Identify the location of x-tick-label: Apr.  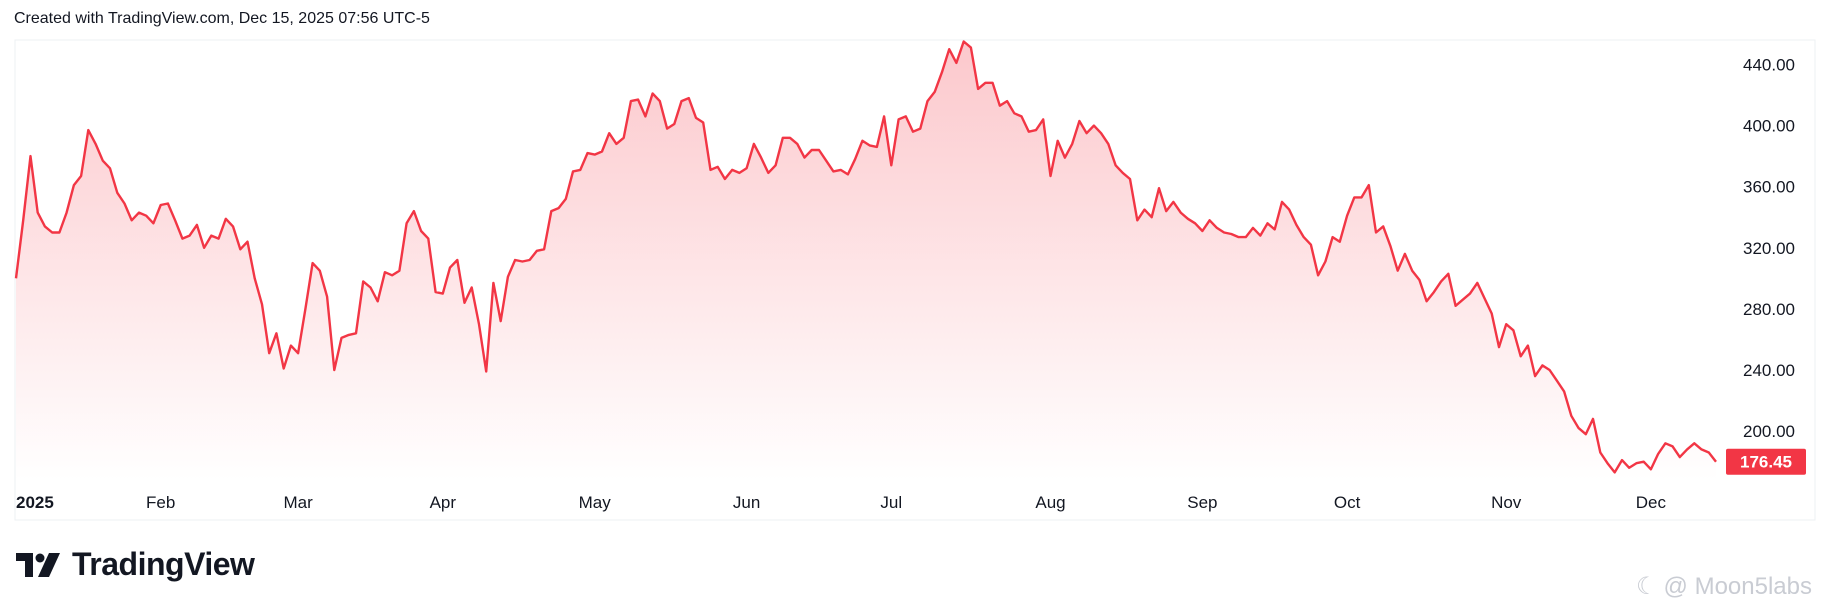
(443, 502).